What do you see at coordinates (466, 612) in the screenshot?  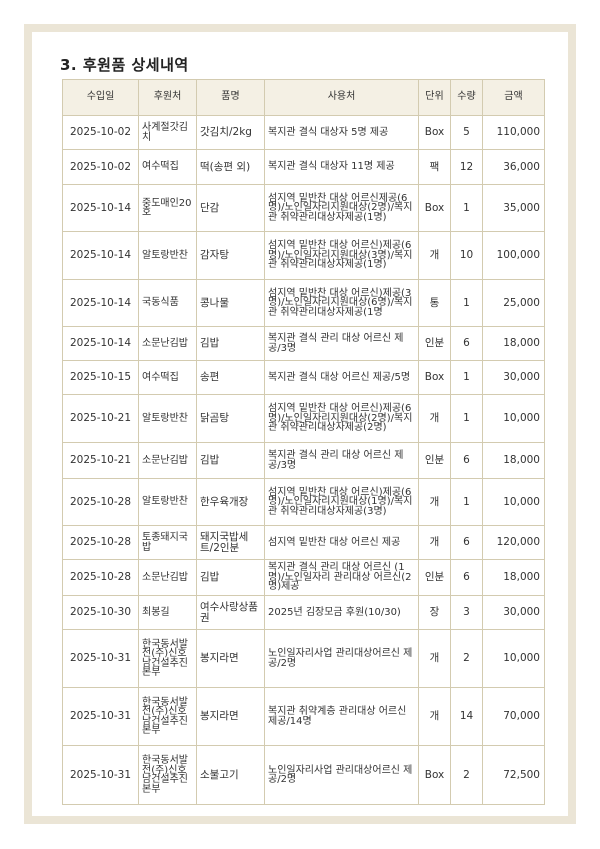 I see `cell-qty: 3` at bounding box center [466, 612].